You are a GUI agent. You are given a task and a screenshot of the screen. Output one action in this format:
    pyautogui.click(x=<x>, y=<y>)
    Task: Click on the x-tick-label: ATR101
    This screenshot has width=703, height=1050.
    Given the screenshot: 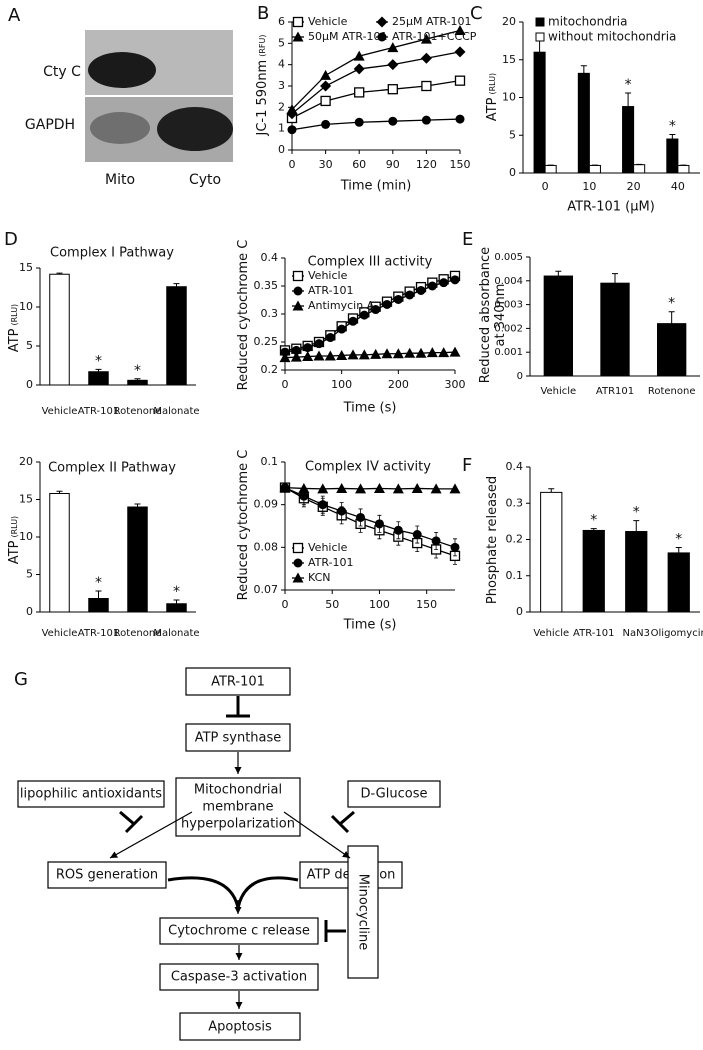 What is the action you would take?
    pyautogui.click(x=615, y=391)
    